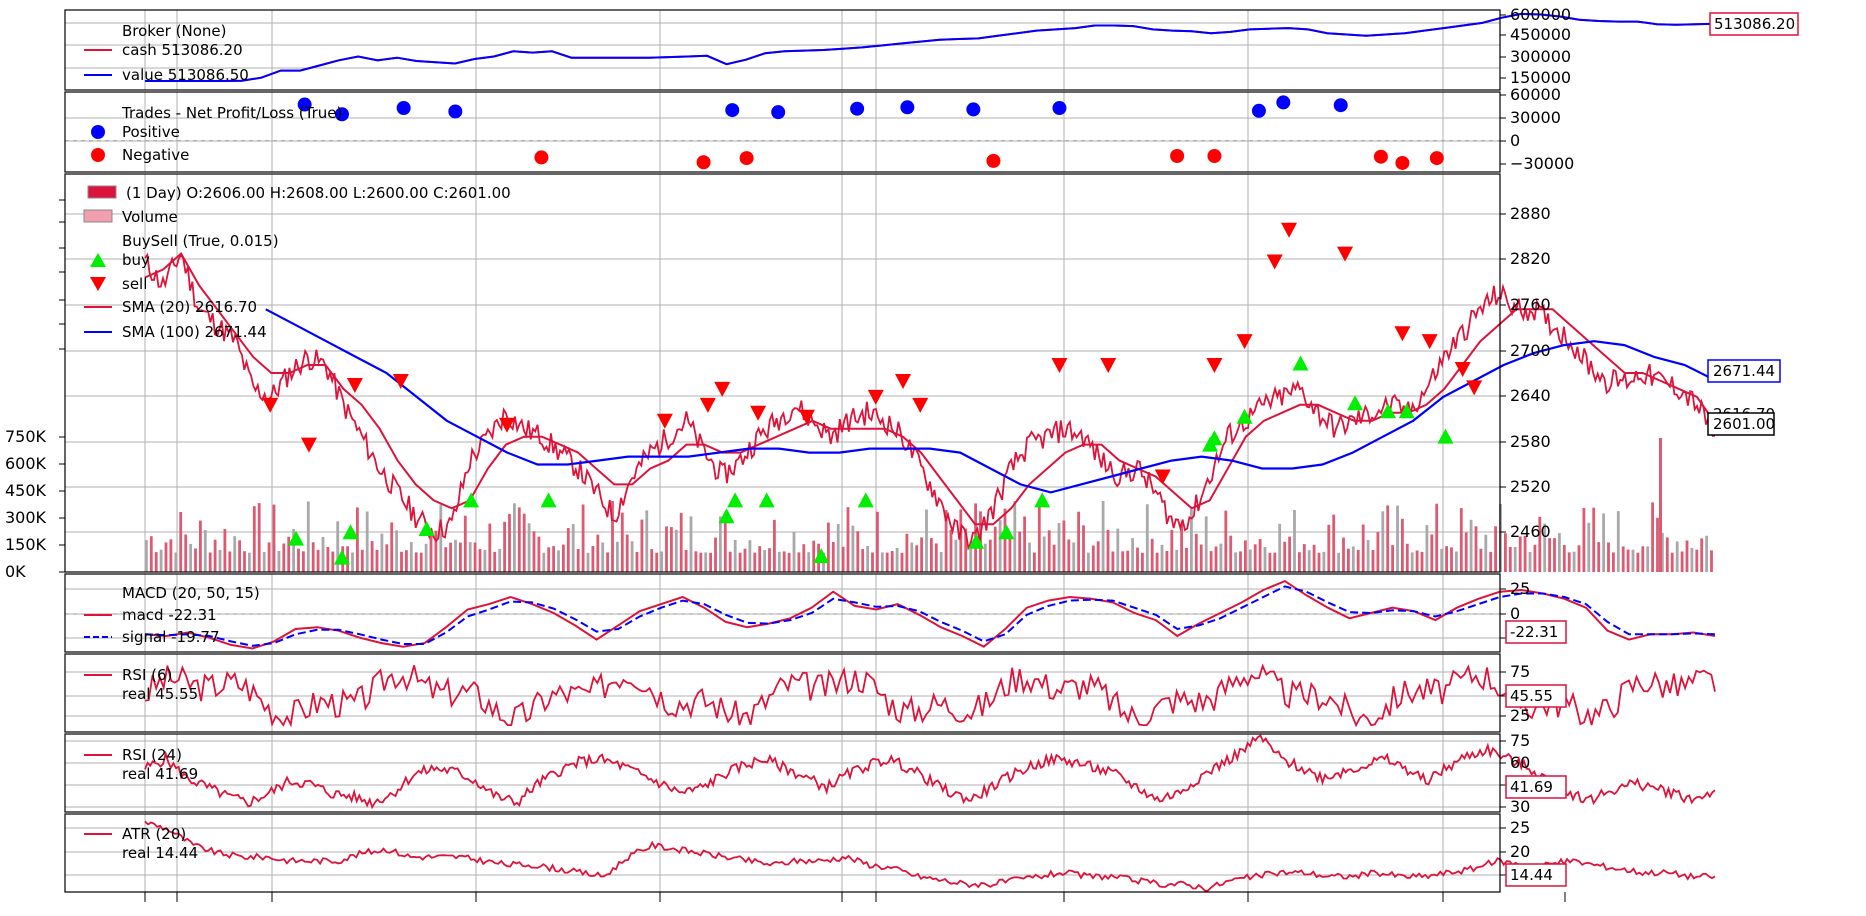 The width and height of the screenshot is (1866, 916). What do you see at coordinates (1540, 14) in the screenshot?
I see `ytick-label: 600000` at bounding box center [1540, 14].